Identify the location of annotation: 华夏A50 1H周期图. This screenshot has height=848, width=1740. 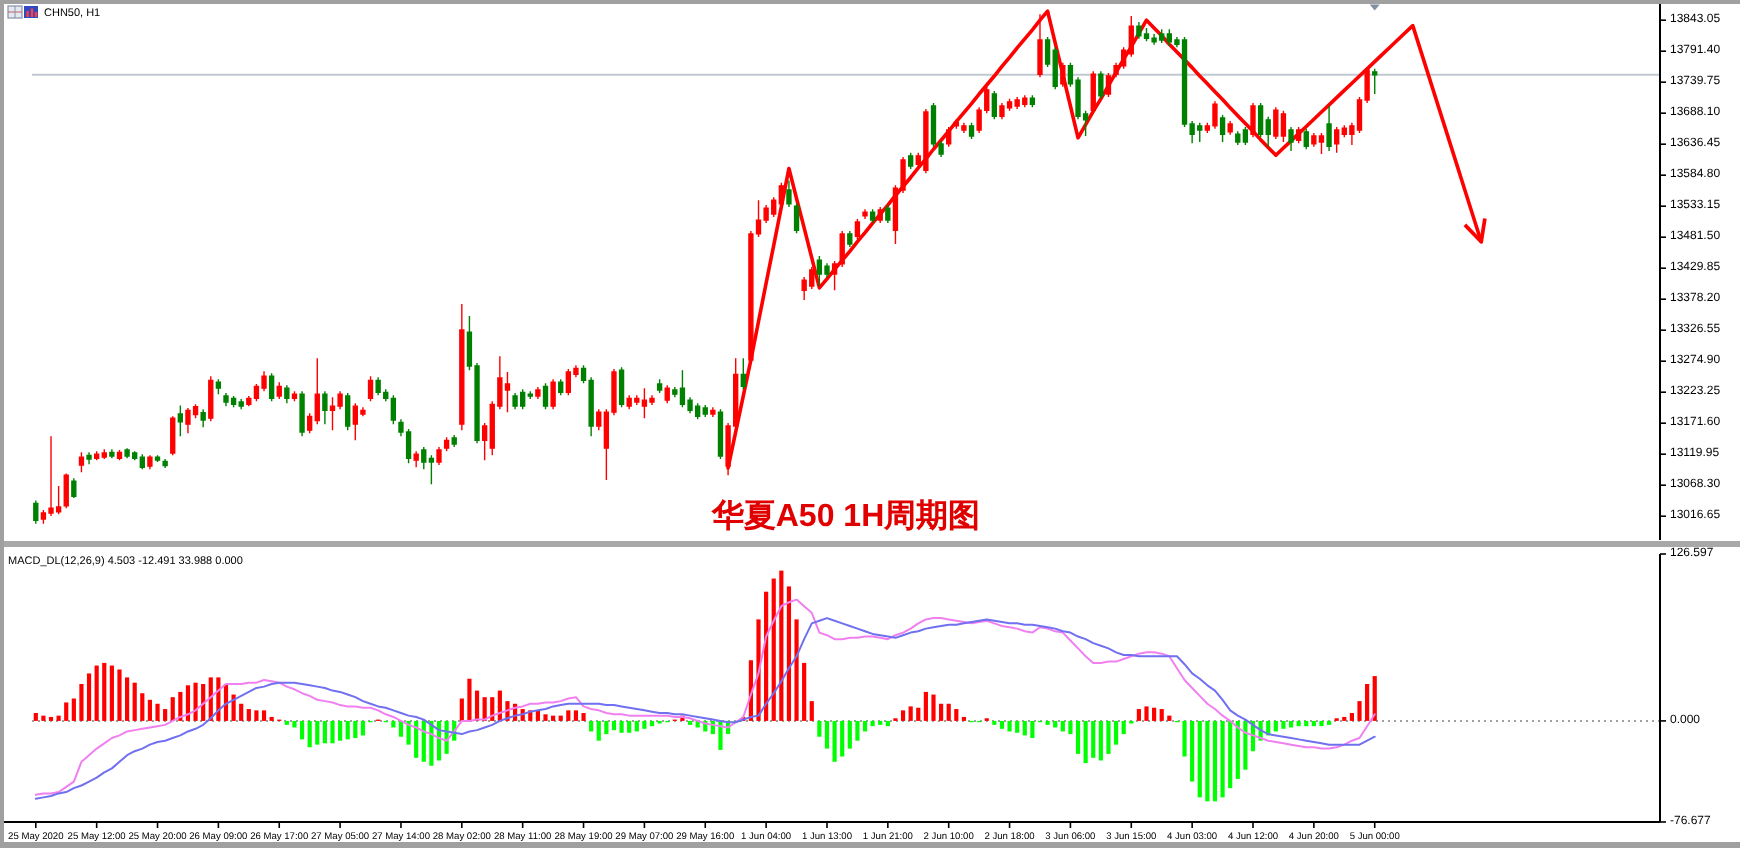
(845, 516).